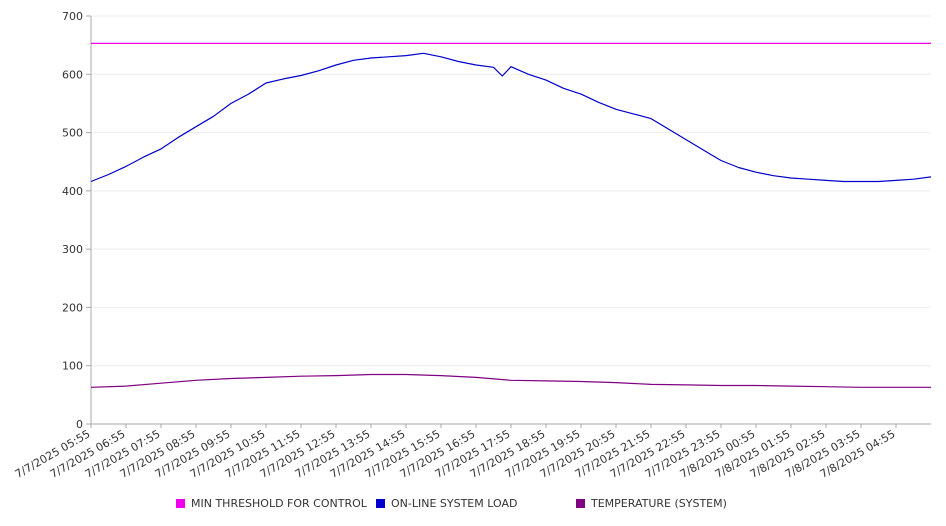 This screenshot has width=946, height=526. I want to click on y-tick-label-400: 400, so click(72, 191).